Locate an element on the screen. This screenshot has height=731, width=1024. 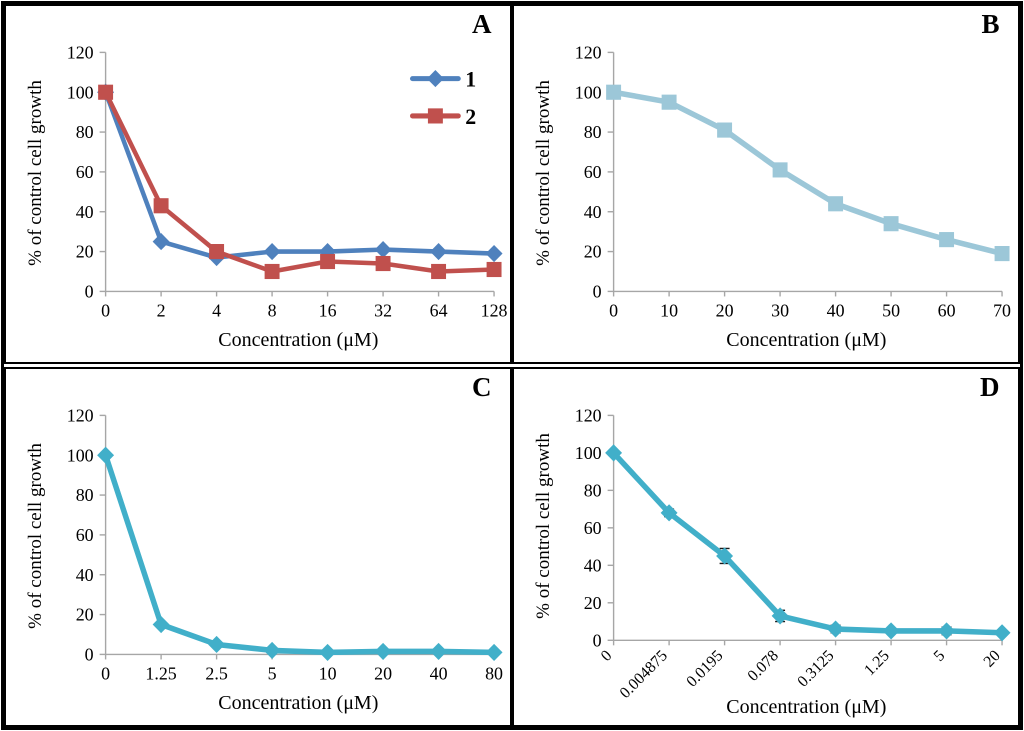
svg-text: 30 is located at coordinates (780, 311).